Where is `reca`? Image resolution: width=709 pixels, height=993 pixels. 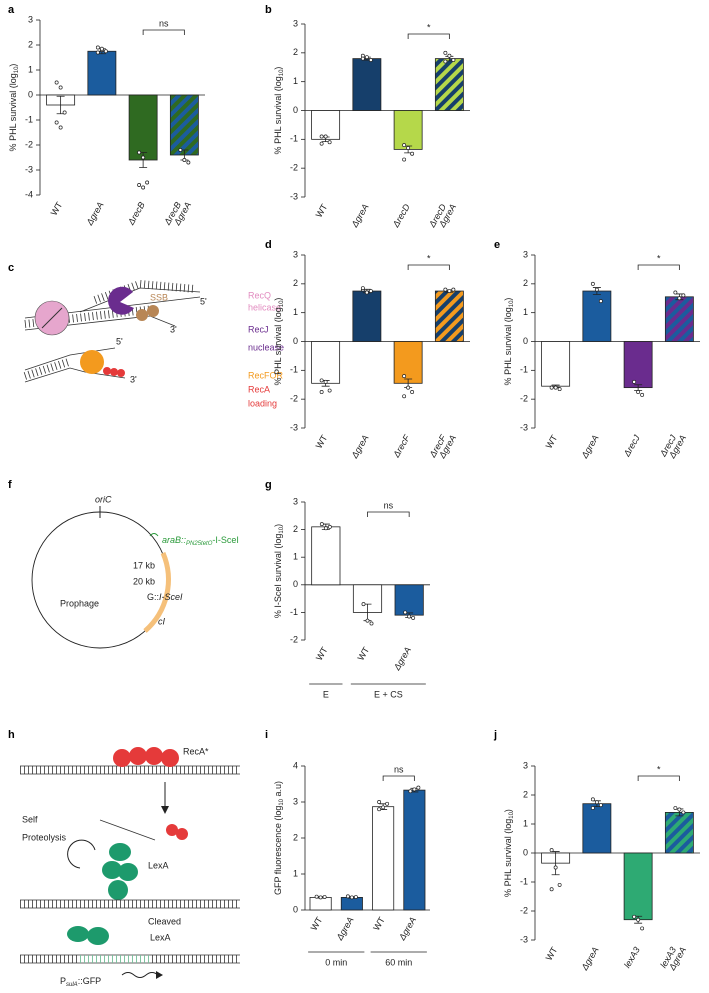
reca is located at coordinates (121, 373).